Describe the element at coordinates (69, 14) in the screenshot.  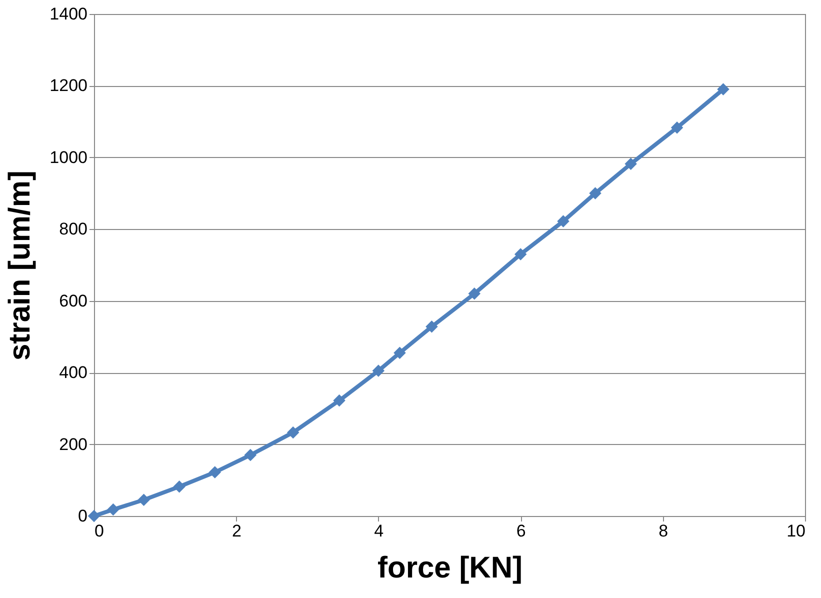
I see `y-tick-label: 1400` at that location.